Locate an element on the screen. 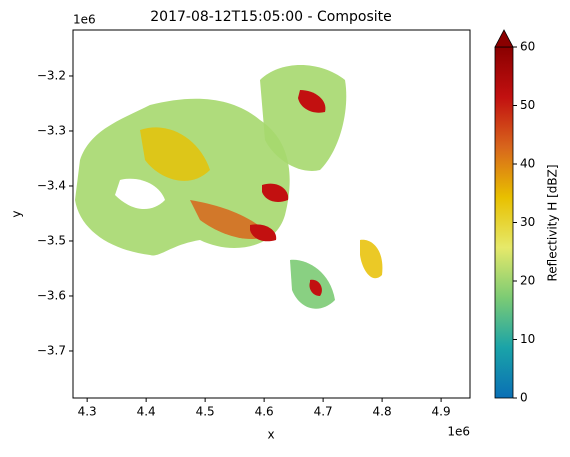 This screenshot has height=457, width=570. x-tick-label: 4.6 is located at coordinates (264, 412).